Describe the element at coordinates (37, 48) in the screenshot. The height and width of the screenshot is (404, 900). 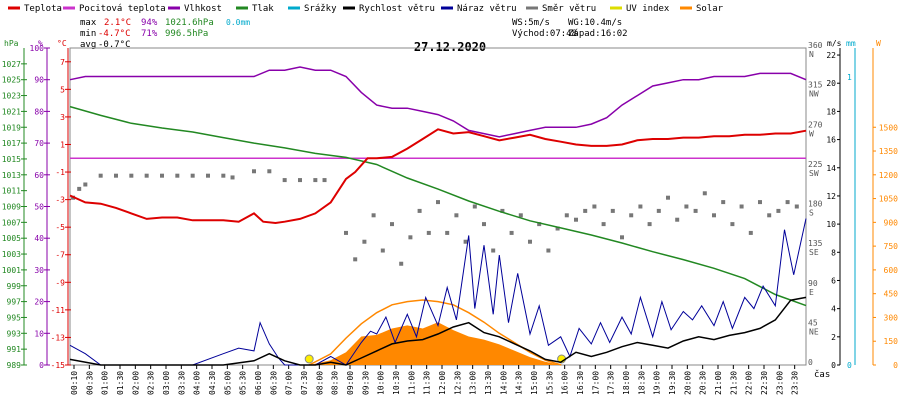
I see `humidity-tick-label: 100` at that location.